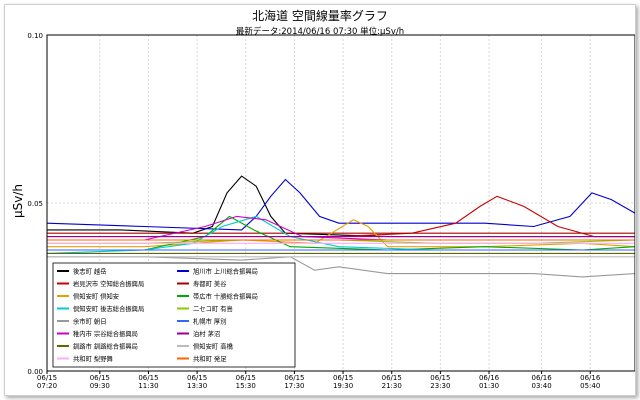 Image resolution: width=640 pixels, height=400 pixels. I want to click on x-tick-time: 15:30, so click(246, 386).